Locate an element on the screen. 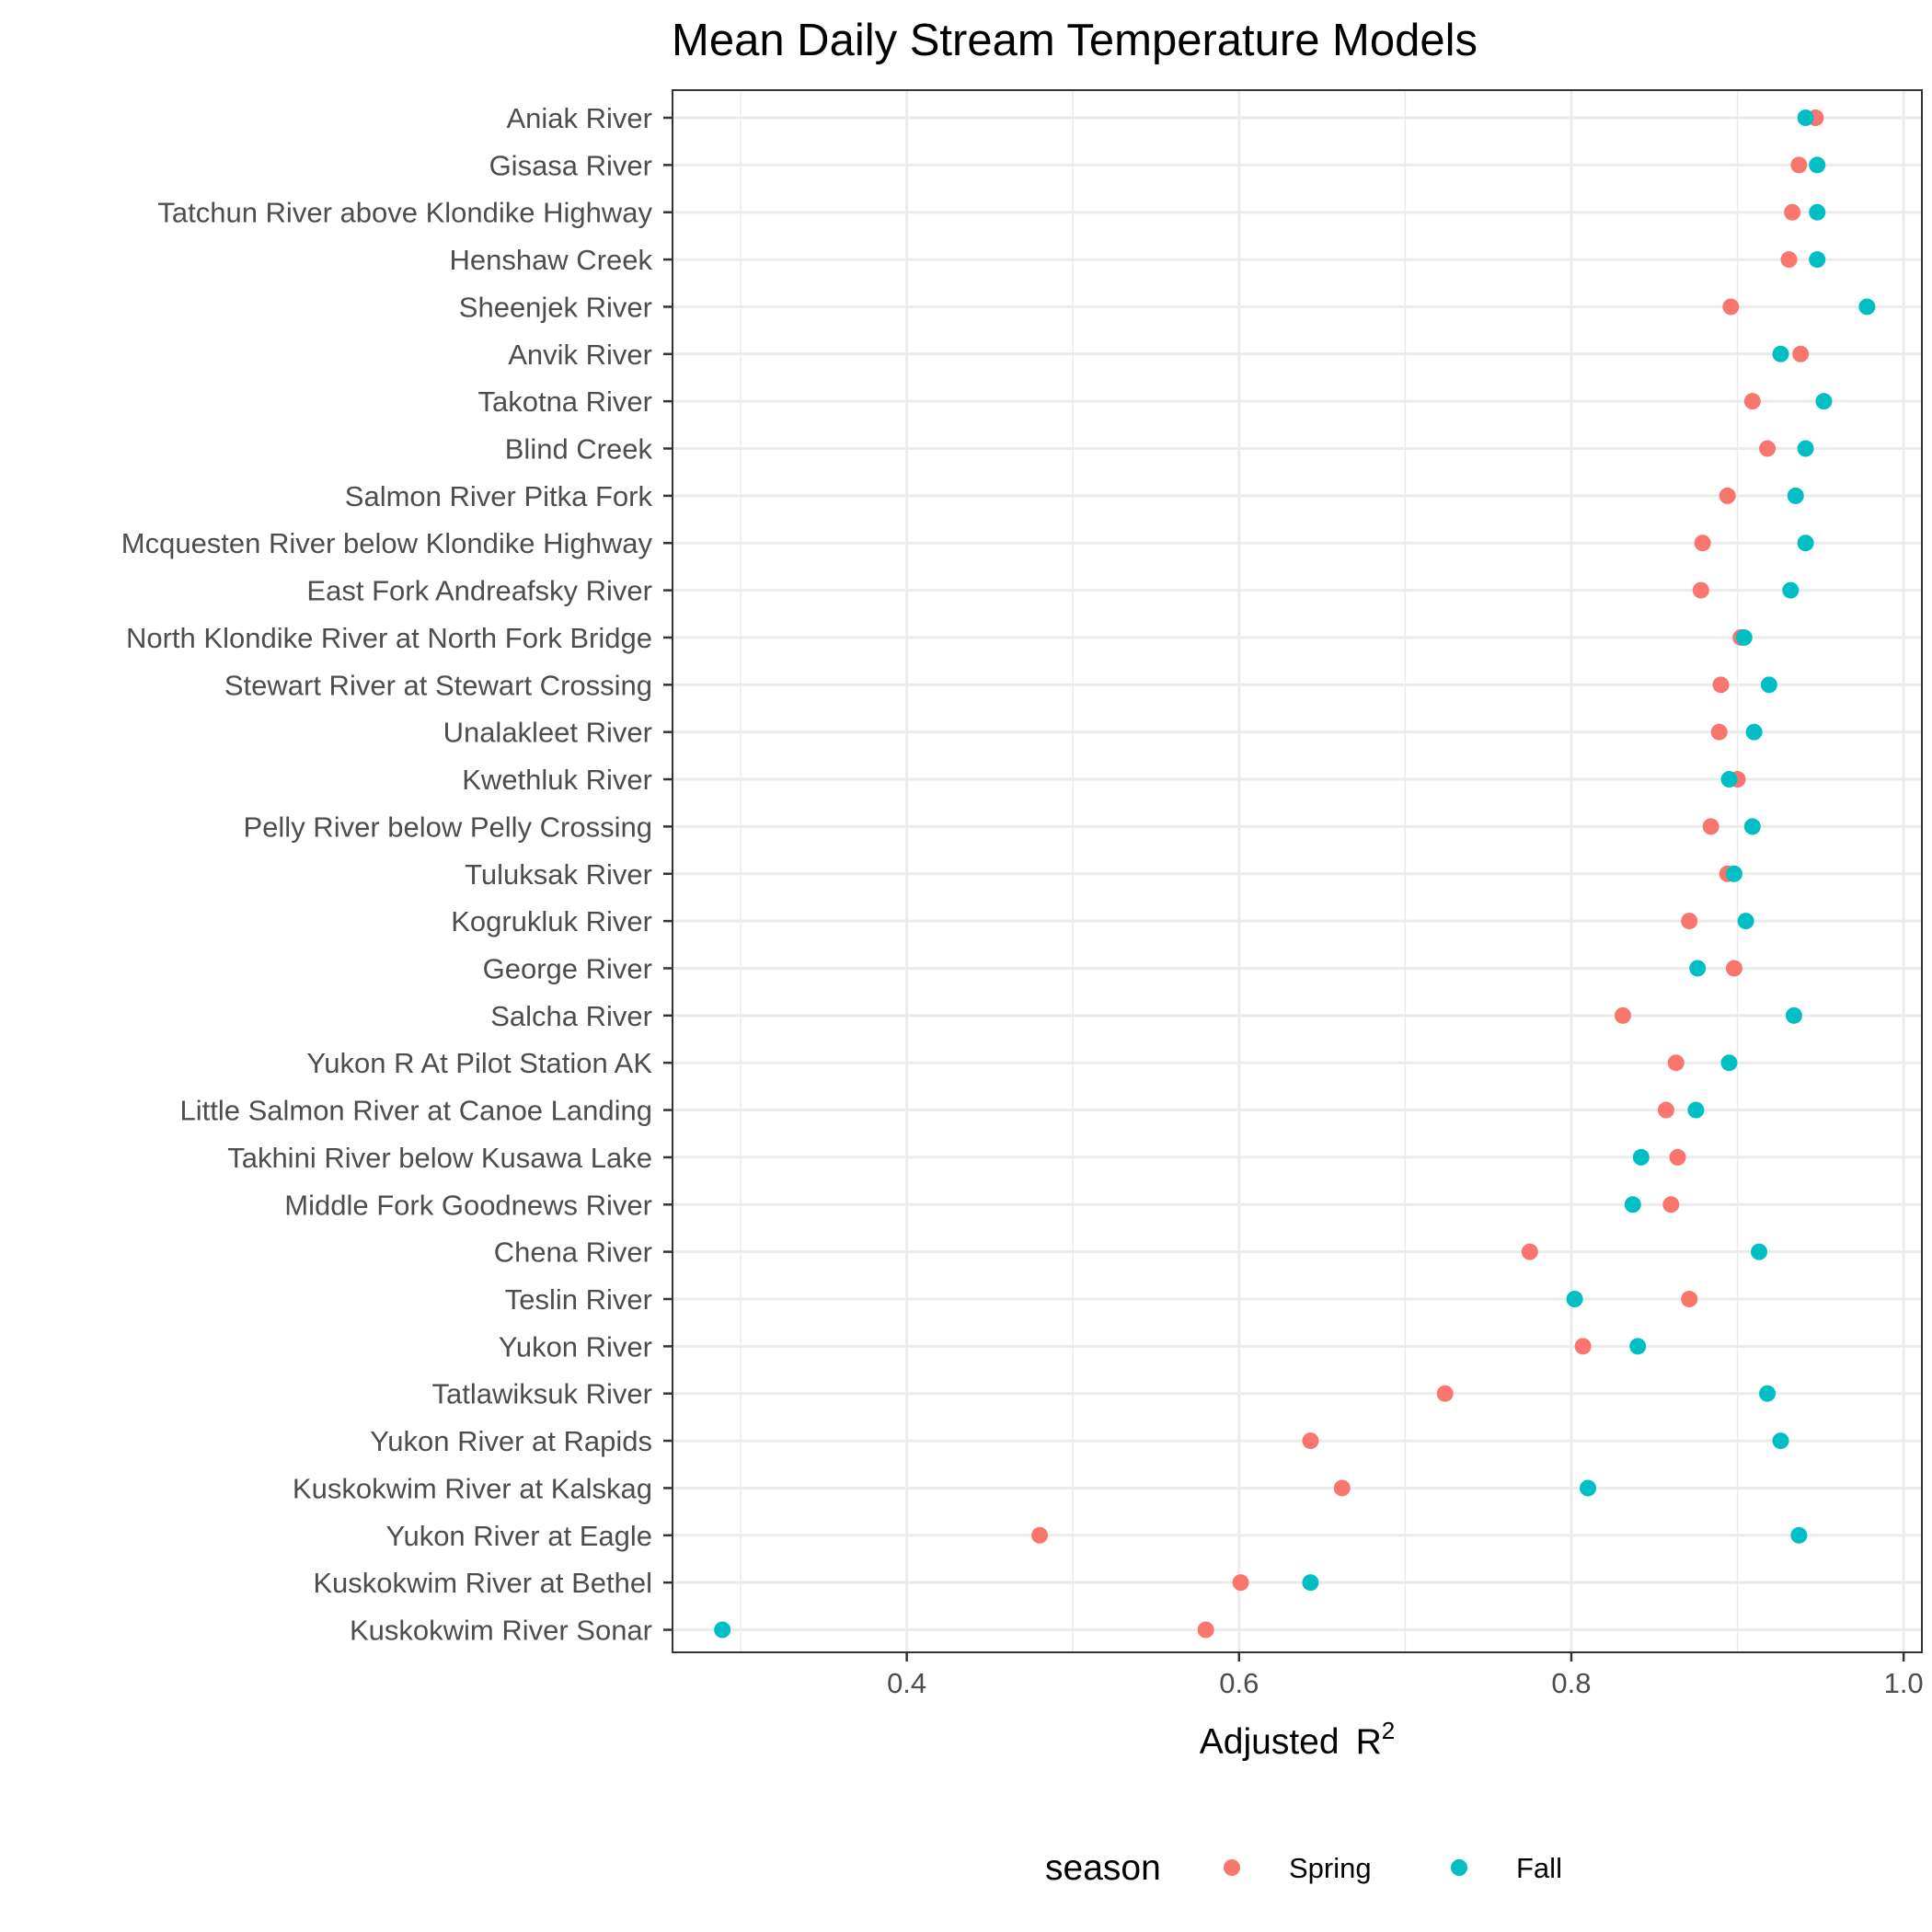  x-axis-title-symbol: R is located at coordinates (1369, 1742).